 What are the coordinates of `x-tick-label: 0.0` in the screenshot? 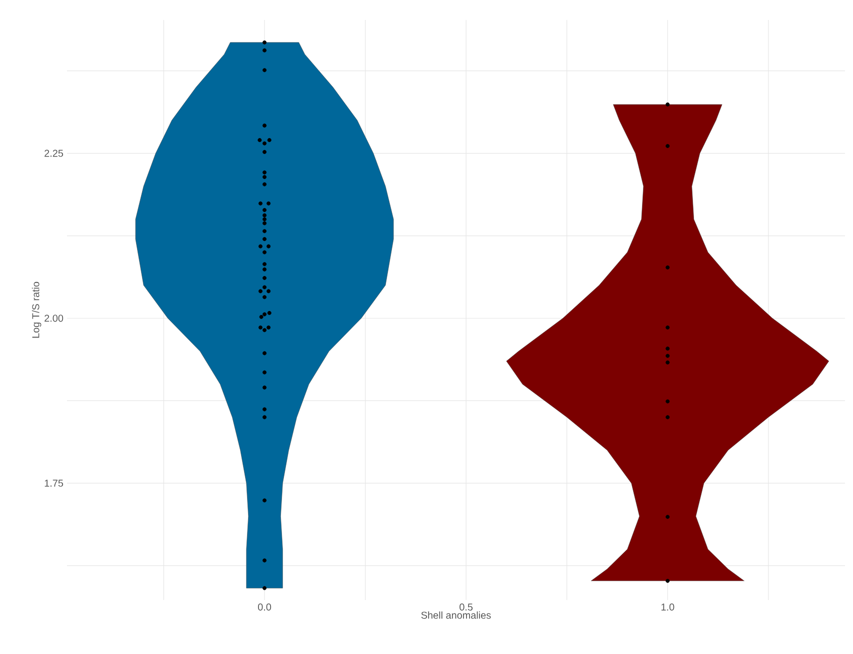 It's located at (265, 607).